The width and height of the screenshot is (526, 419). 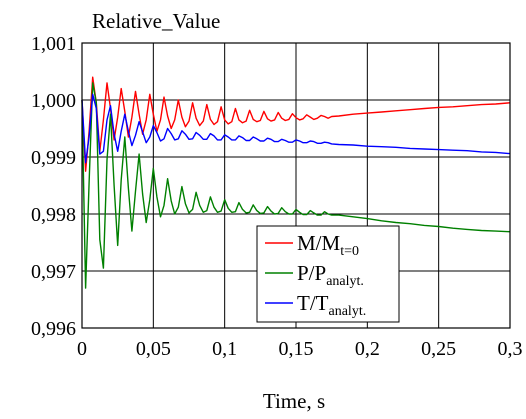 I want to click on y-tick-label: 1,001, so click(x=53, y=44).